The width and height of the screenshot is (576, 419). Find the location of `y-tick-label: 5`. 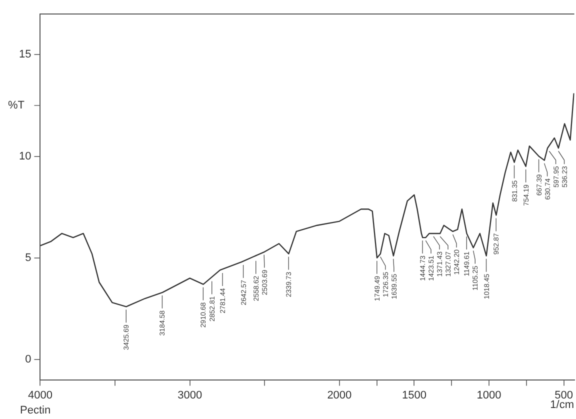

y-tick-label: 5 is located at coordinates (28, 258).